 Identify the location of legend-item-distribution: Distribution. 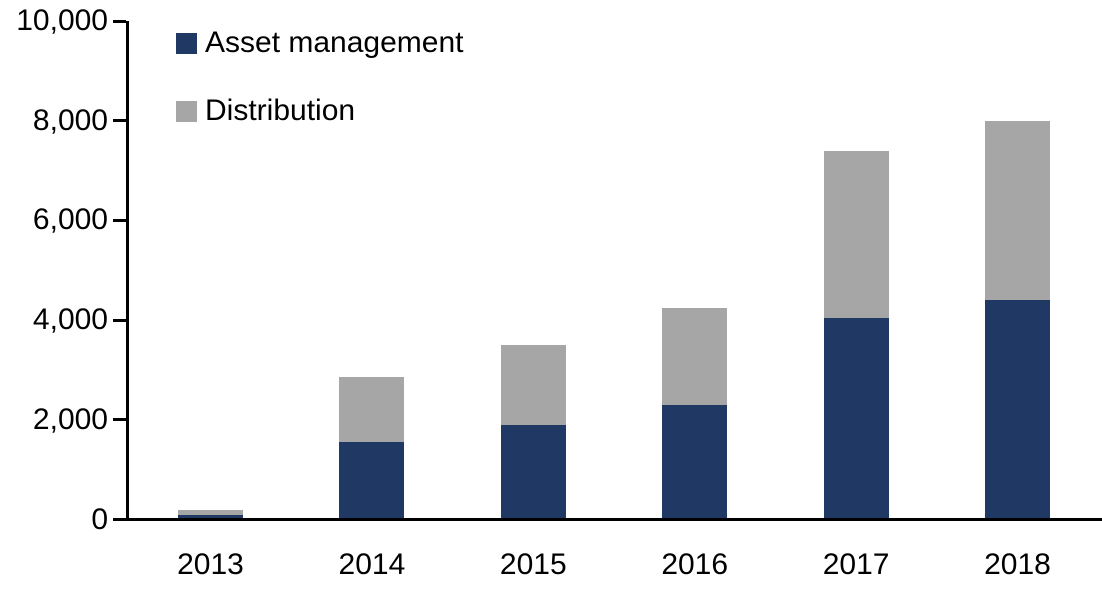
(265, 111).